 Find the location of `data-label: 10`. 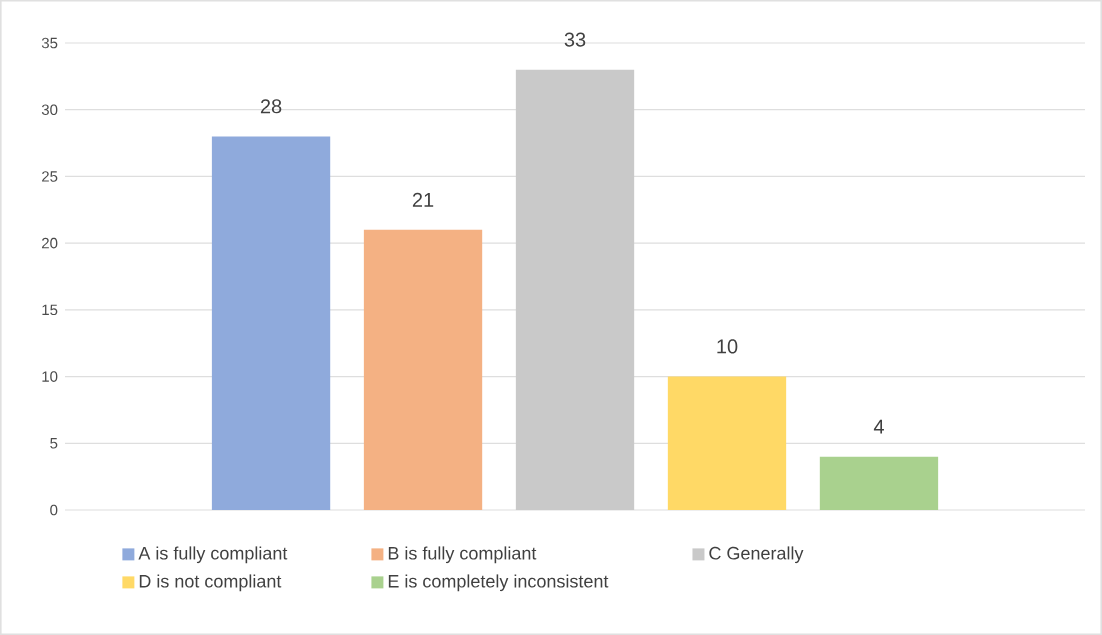

data-label: 10 is located at coordinates (727, 346).